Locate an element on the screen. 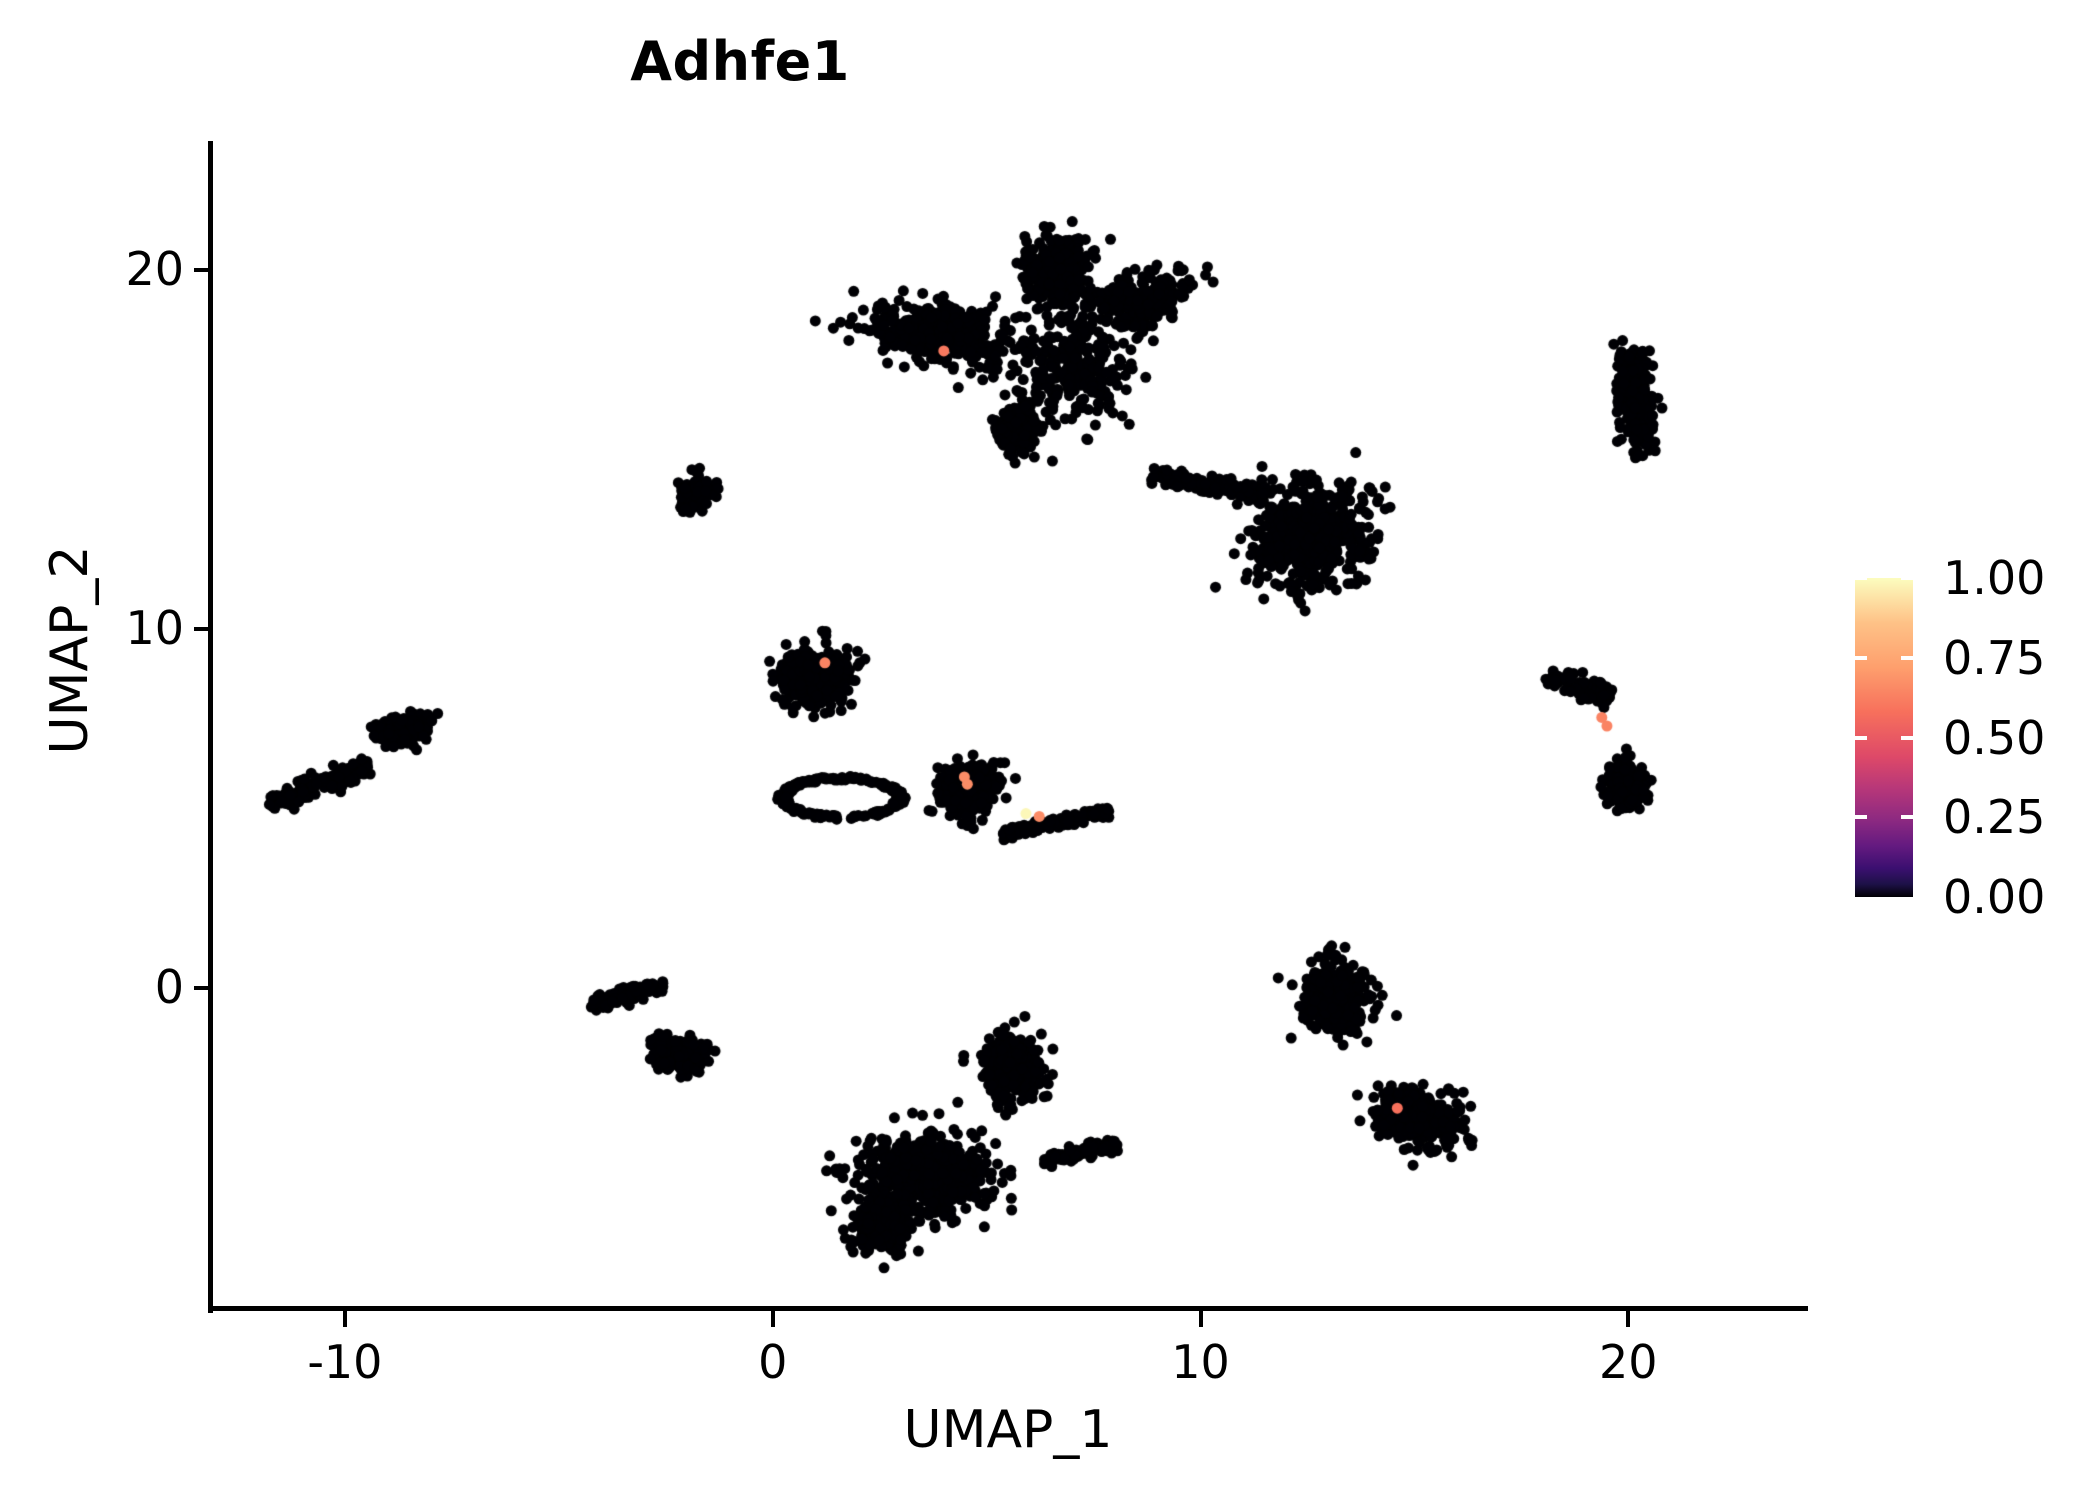 Image resolution: width=2100 pixels, height=1500 pixels. y-tick-label: 0 is located at coordinates (169, 986).